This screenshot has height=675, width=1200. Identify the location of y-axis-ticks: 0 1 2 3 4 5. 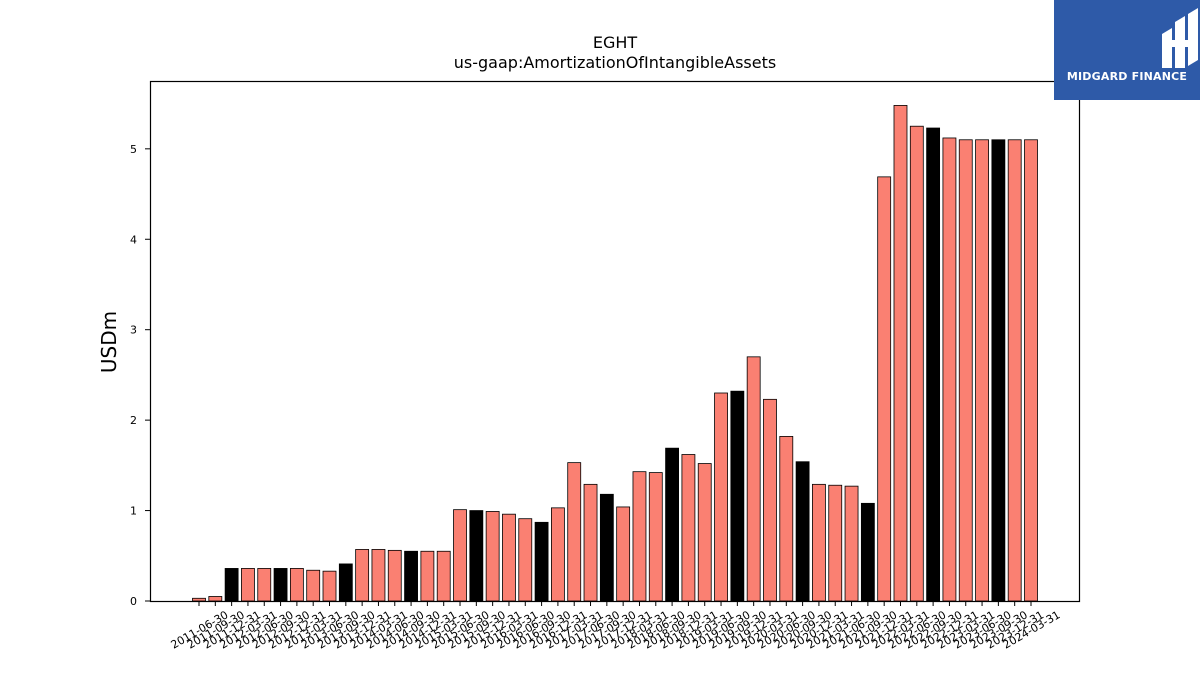
(140, 375).